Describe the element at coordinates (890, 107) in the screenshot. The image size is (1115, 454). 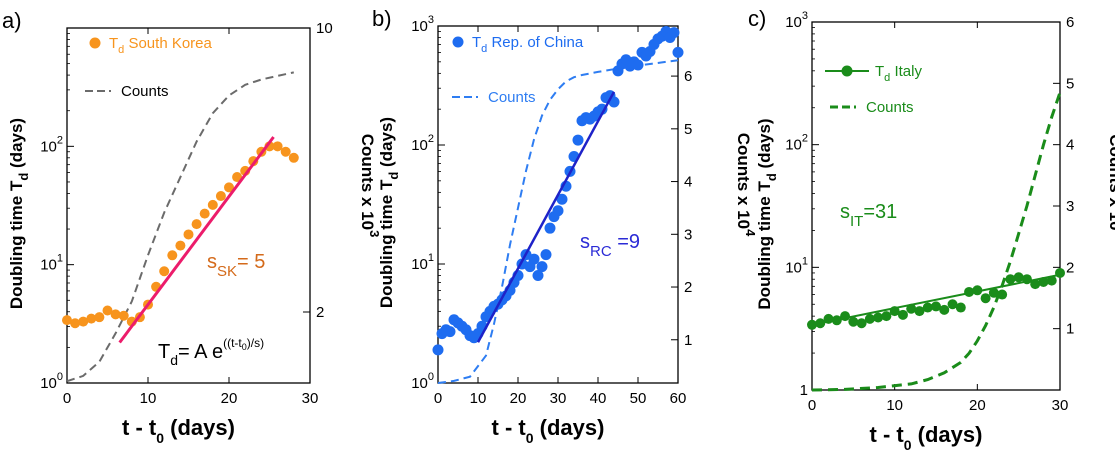
I see `legend-label-main: Counts` at that location.